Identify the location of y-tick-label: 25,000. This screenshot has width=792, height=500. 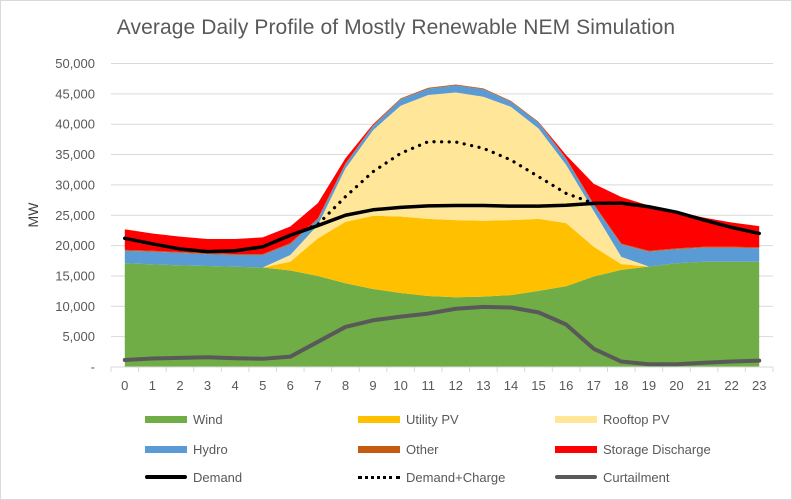
(75, 215).